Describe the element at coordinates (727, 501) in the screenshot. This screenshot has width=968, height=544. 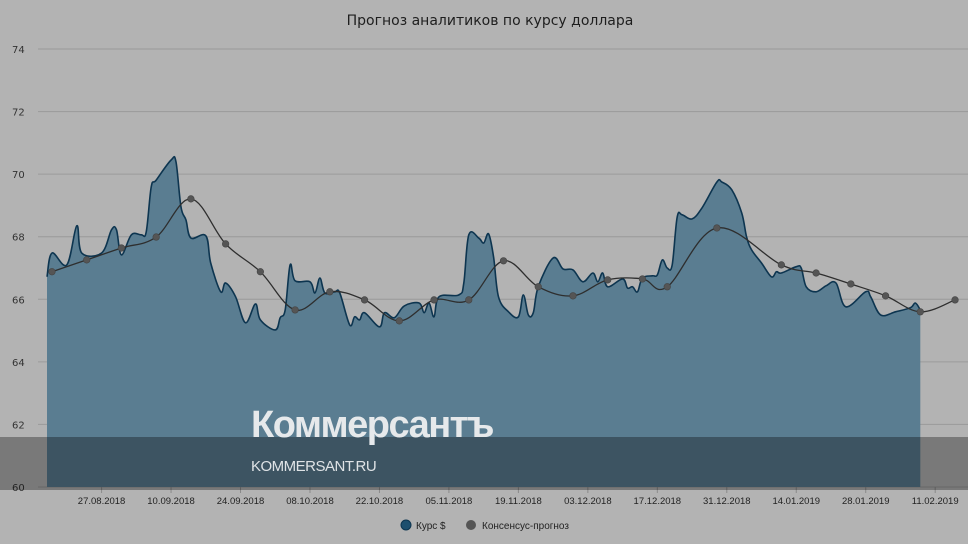
I see `x-tick-label: 31.12.2018` at that location.